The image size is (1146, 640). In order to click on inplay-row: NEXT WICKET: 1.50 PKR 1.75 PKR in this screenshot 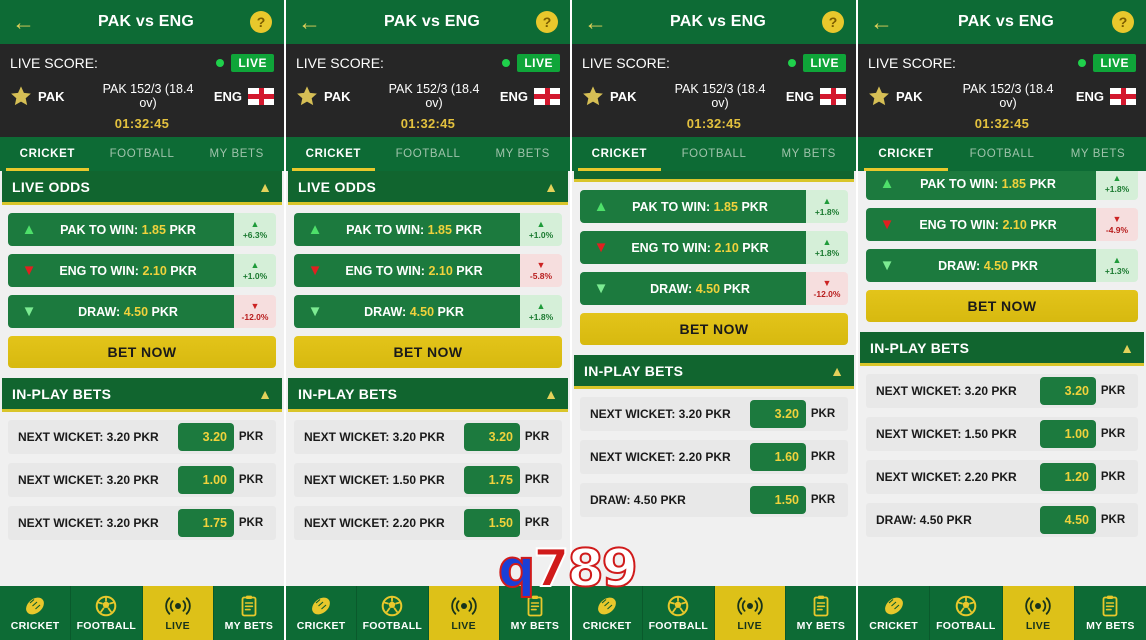, I will do `click(428, 480)`.